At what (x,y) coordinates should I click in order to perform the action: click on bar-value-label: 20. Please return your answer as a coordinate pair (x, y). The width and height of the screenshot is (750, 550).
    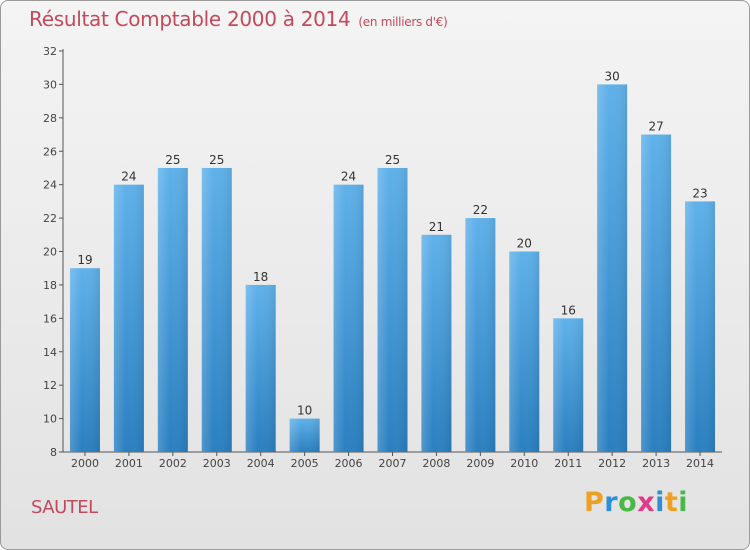
    Looking at the image, I should click on (524, 244).